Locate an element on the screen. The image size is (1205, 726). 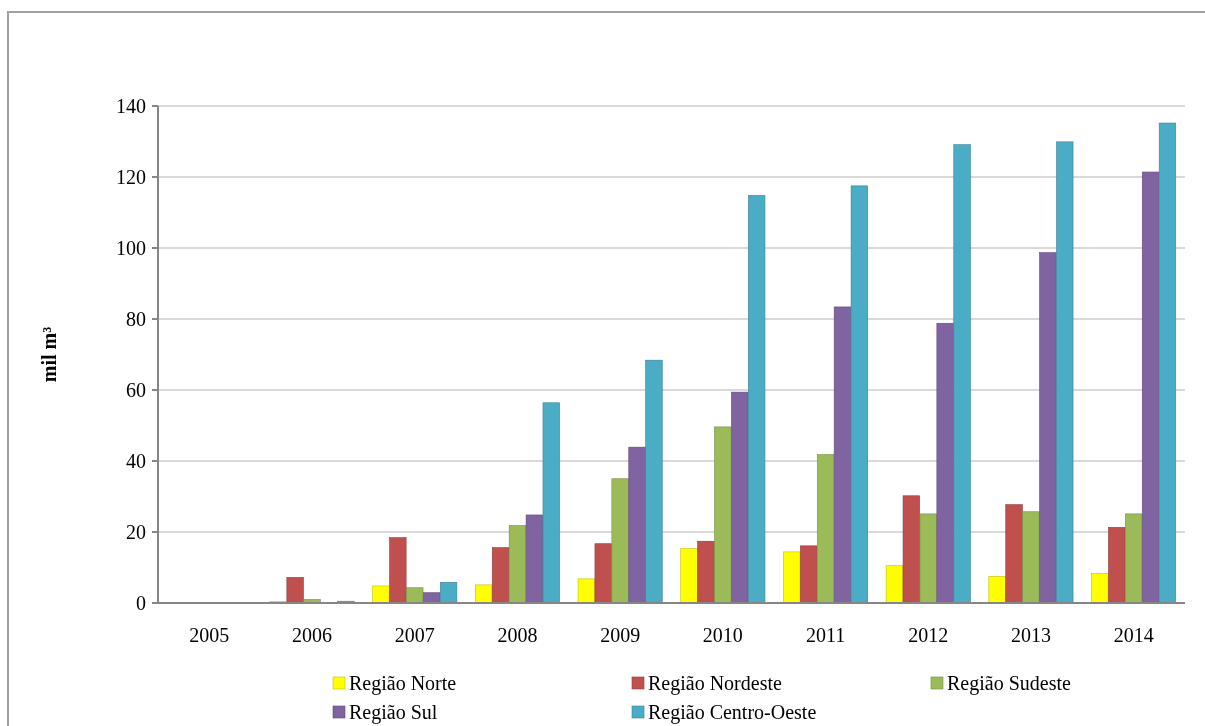
y-tick-label: 80 is located at coordinates (136, 319).